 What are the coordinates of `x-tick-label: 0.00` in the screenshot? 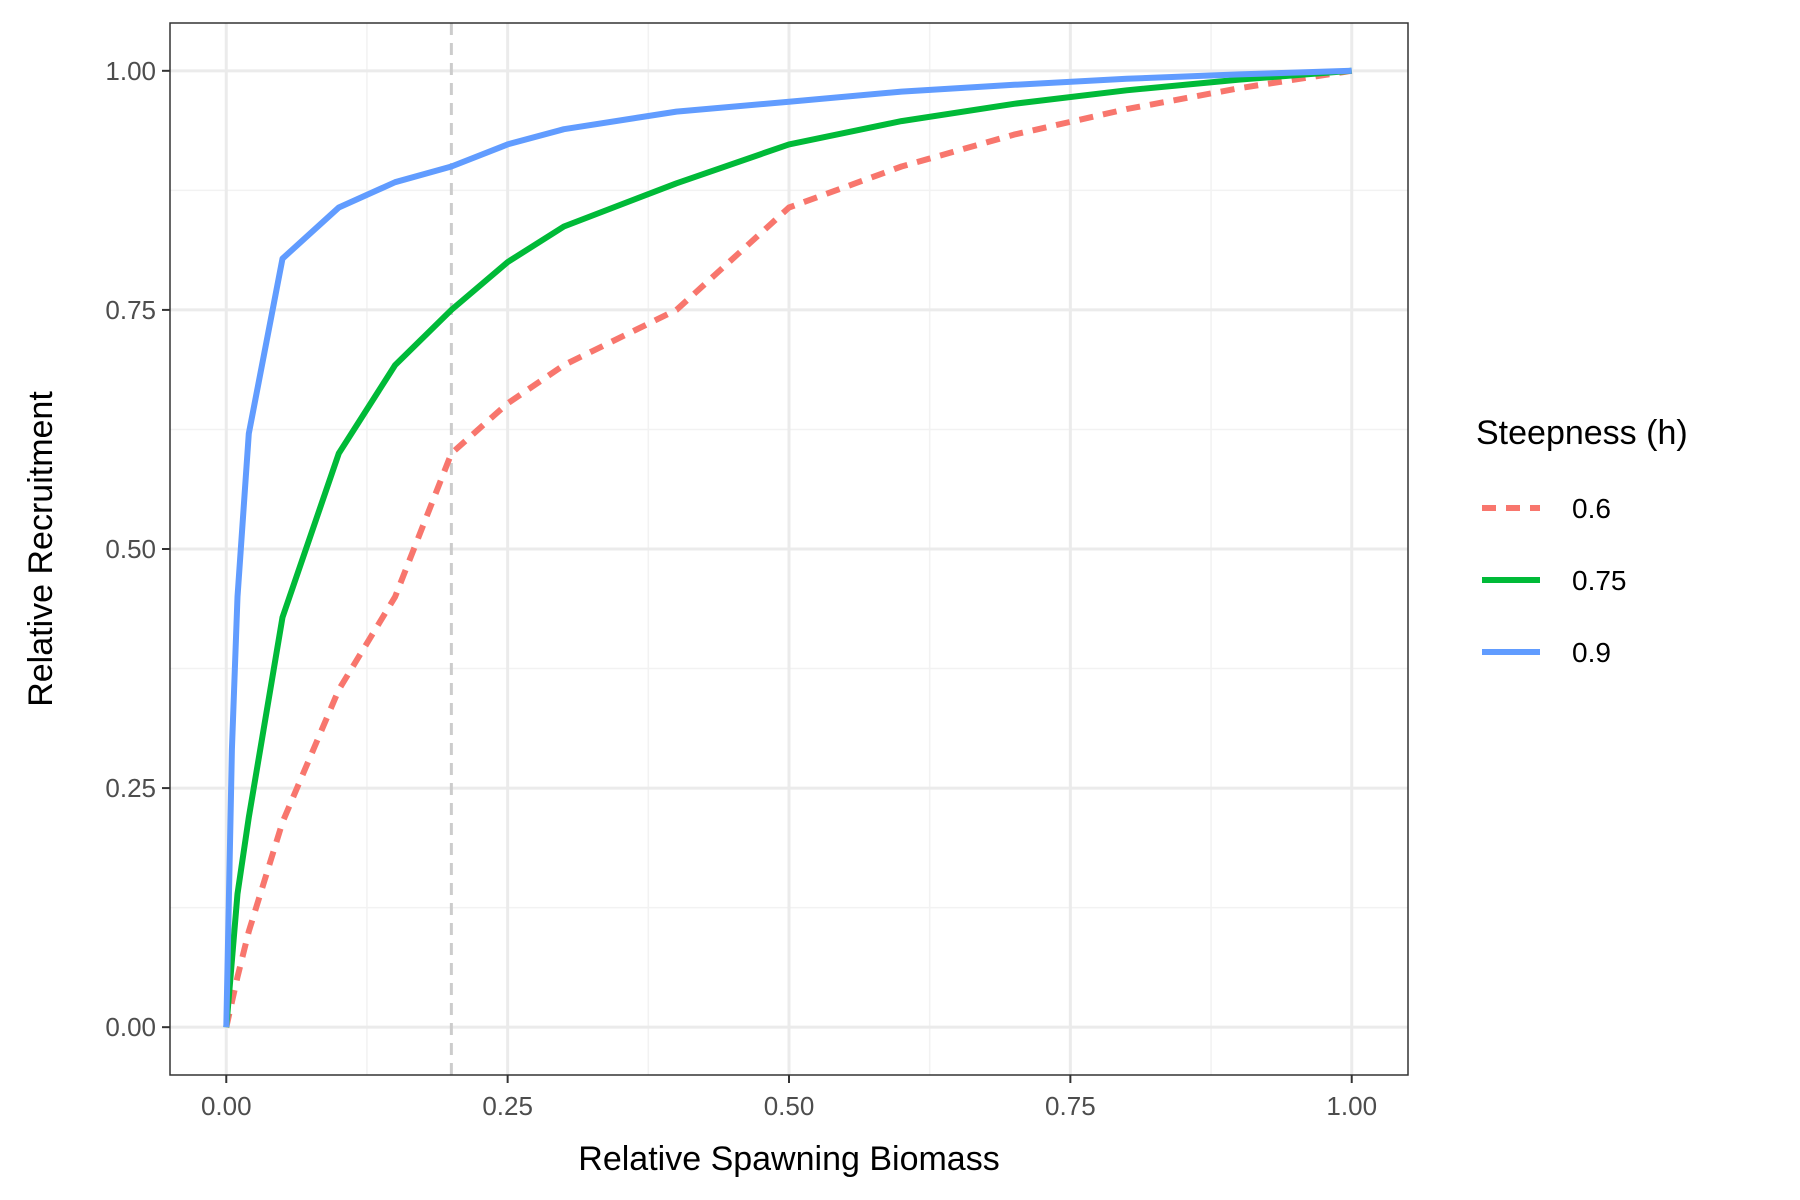 It's located at (226, 1106).